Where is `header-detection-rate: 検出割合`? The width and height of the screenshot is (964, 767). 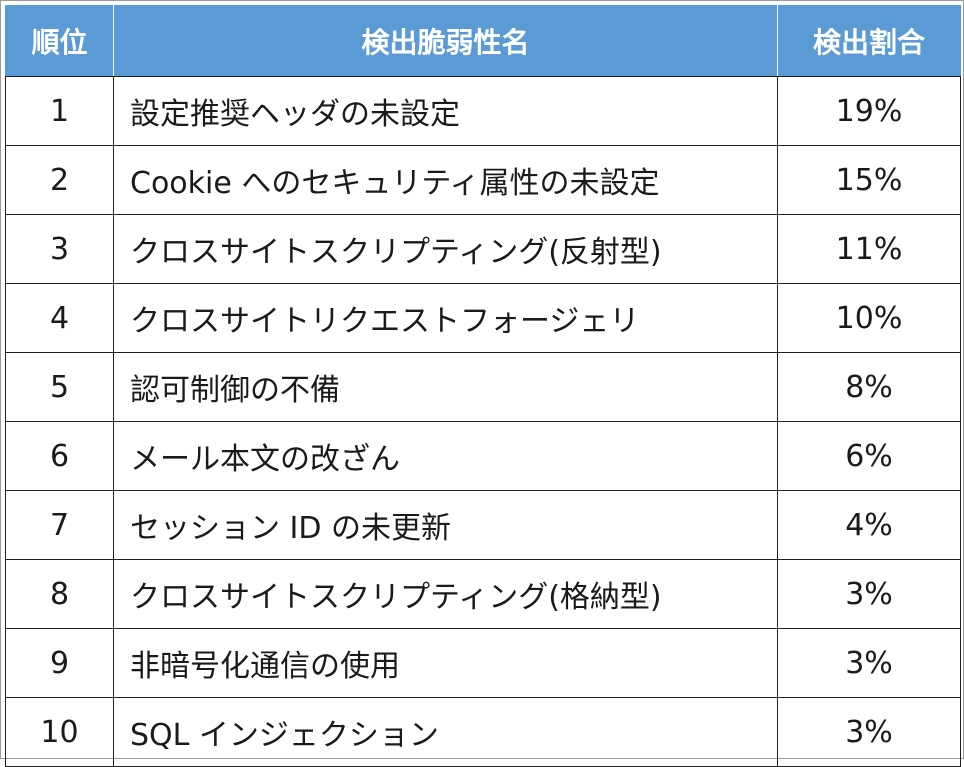 header-detection-rate: 検出割合 is located at coordinates (869, 41).